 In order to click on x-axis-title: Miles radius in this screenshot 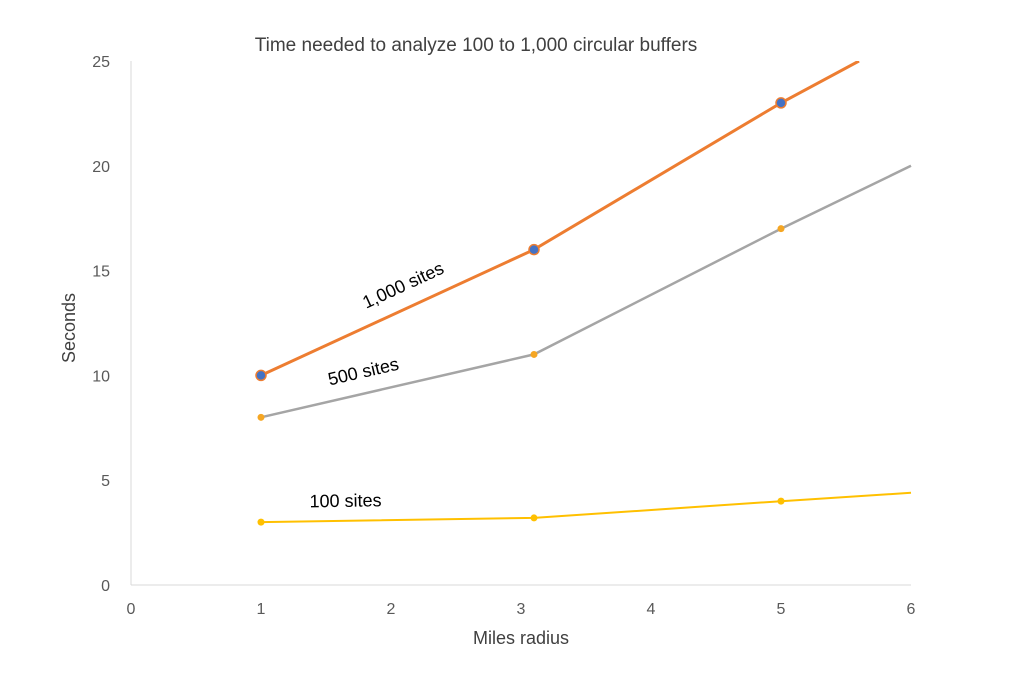, I will do `click(521, 638)`.